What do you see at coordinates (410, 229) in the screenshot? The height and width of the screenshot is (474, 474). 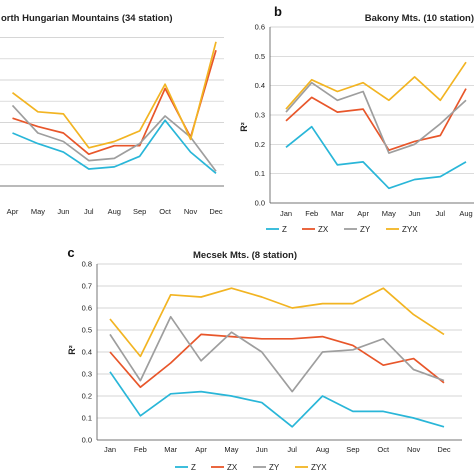 I see `legend-label-b-zyx: ZYX` at bounding box center [410, 229].